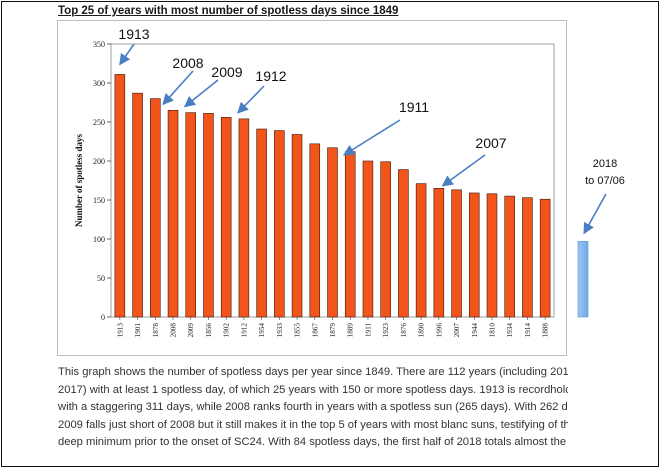  I want to click on y-tick-label: 300, so click(99, 83).